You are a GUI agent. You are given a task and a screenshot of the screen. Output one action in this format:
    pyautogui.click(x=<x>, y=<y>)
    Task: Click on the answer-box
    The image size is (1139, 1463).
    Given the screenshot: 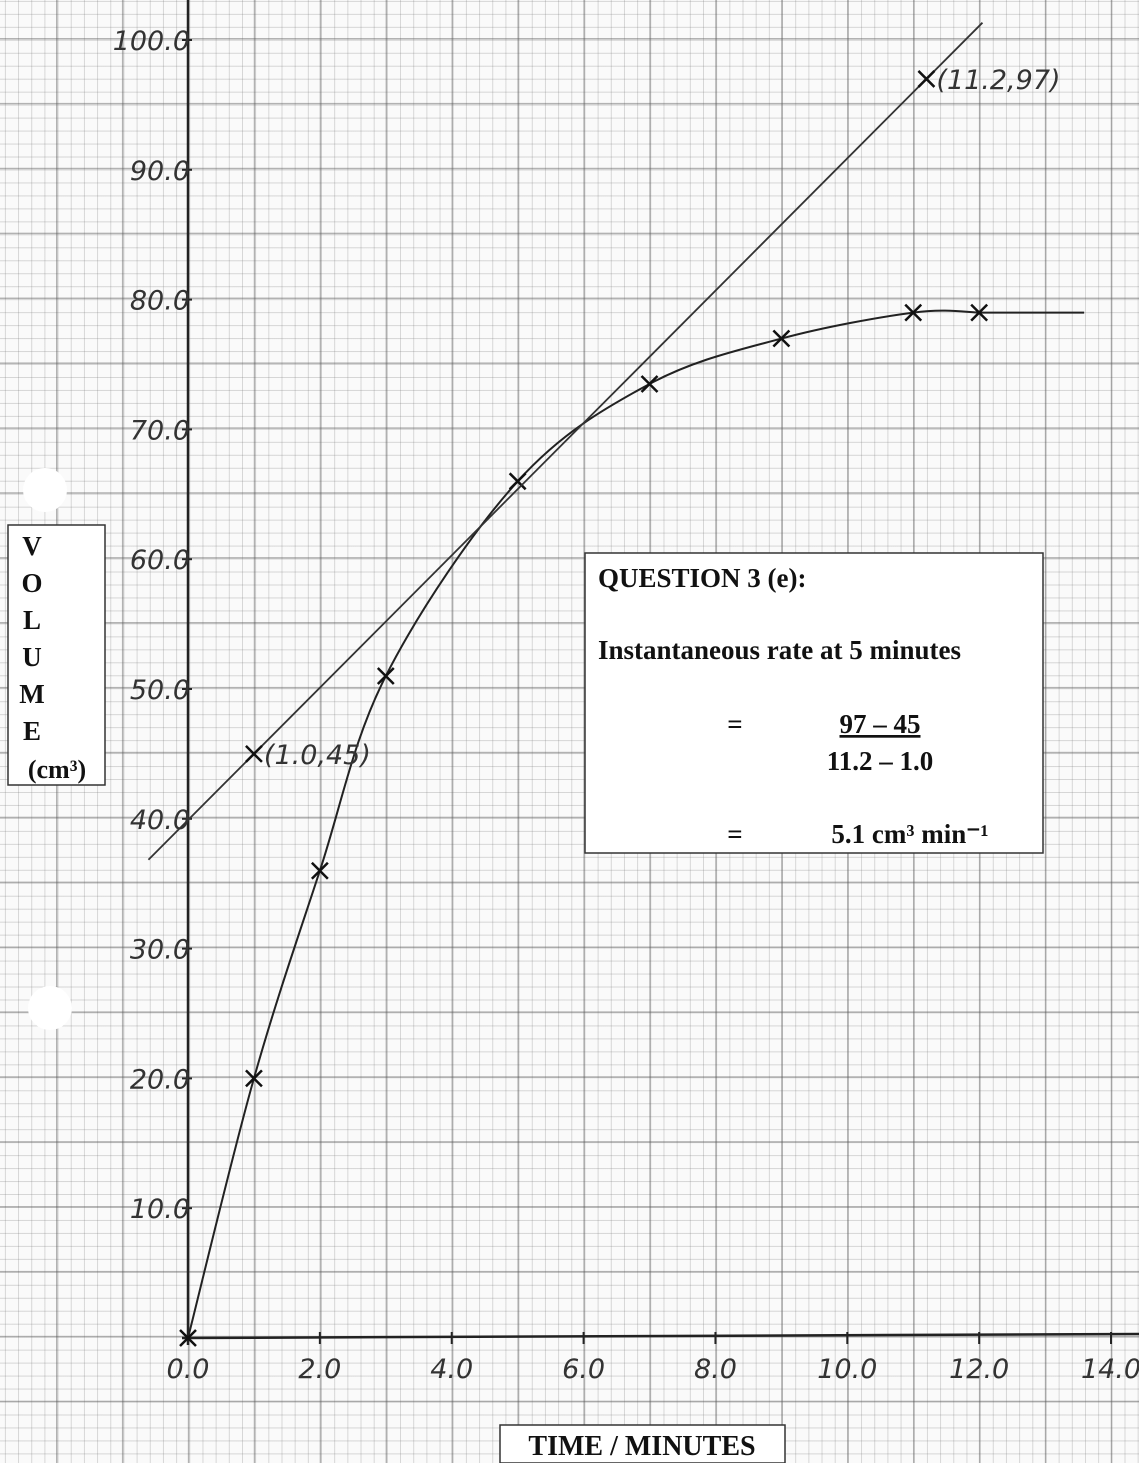 What is the action you would take?
    pyautogui.click(x=814, y=703)
    